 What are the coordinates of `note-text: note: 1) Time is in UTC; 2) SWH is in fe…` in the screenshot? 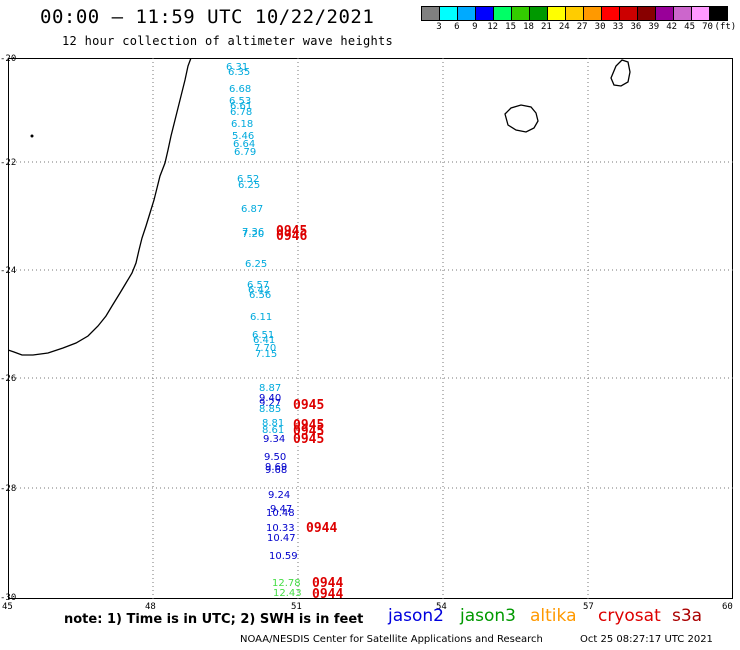 It's located at (214, 619).